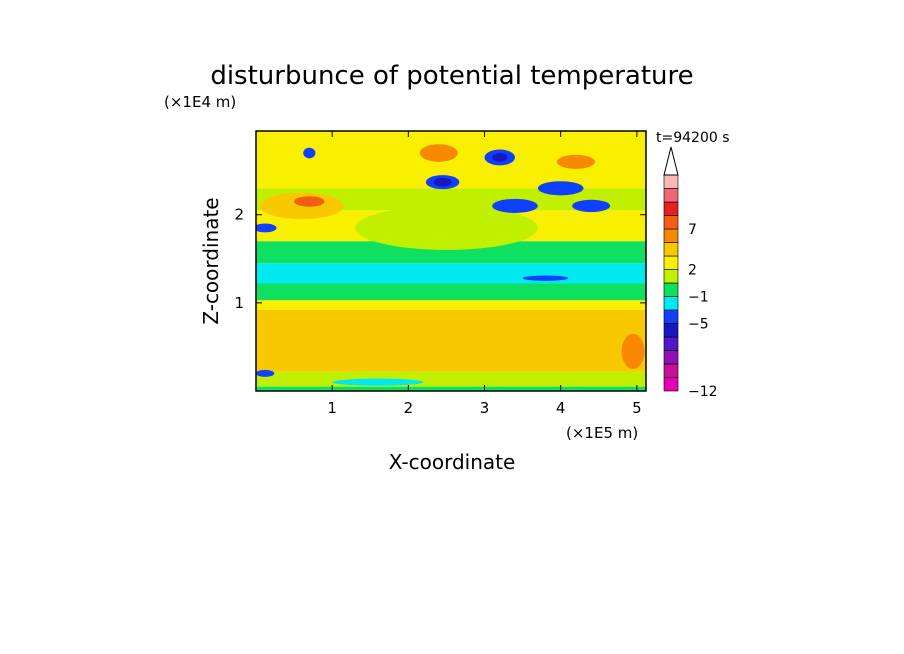 This screenshot has height=654, width=904. I want to click on x-scale-label: (×1E5 m), so click(602, 433).